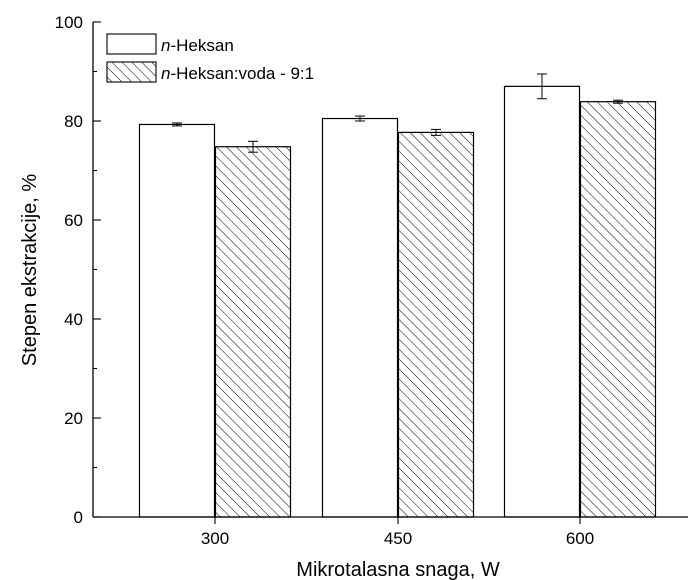 The width and height of the screenshot is (692, 580). What do you see at coordinates (131, 44) in the screenshot?
I see `legend-swatch-heksan` at bounding box center [131, 44].